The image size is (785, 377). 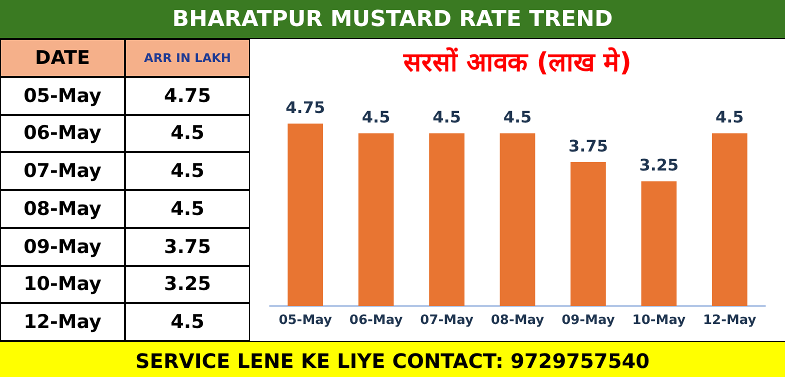 What do you see at coordinates (187, 95) in the screenshot?
I see `text: 4.75` at bounding box center [187, 95].